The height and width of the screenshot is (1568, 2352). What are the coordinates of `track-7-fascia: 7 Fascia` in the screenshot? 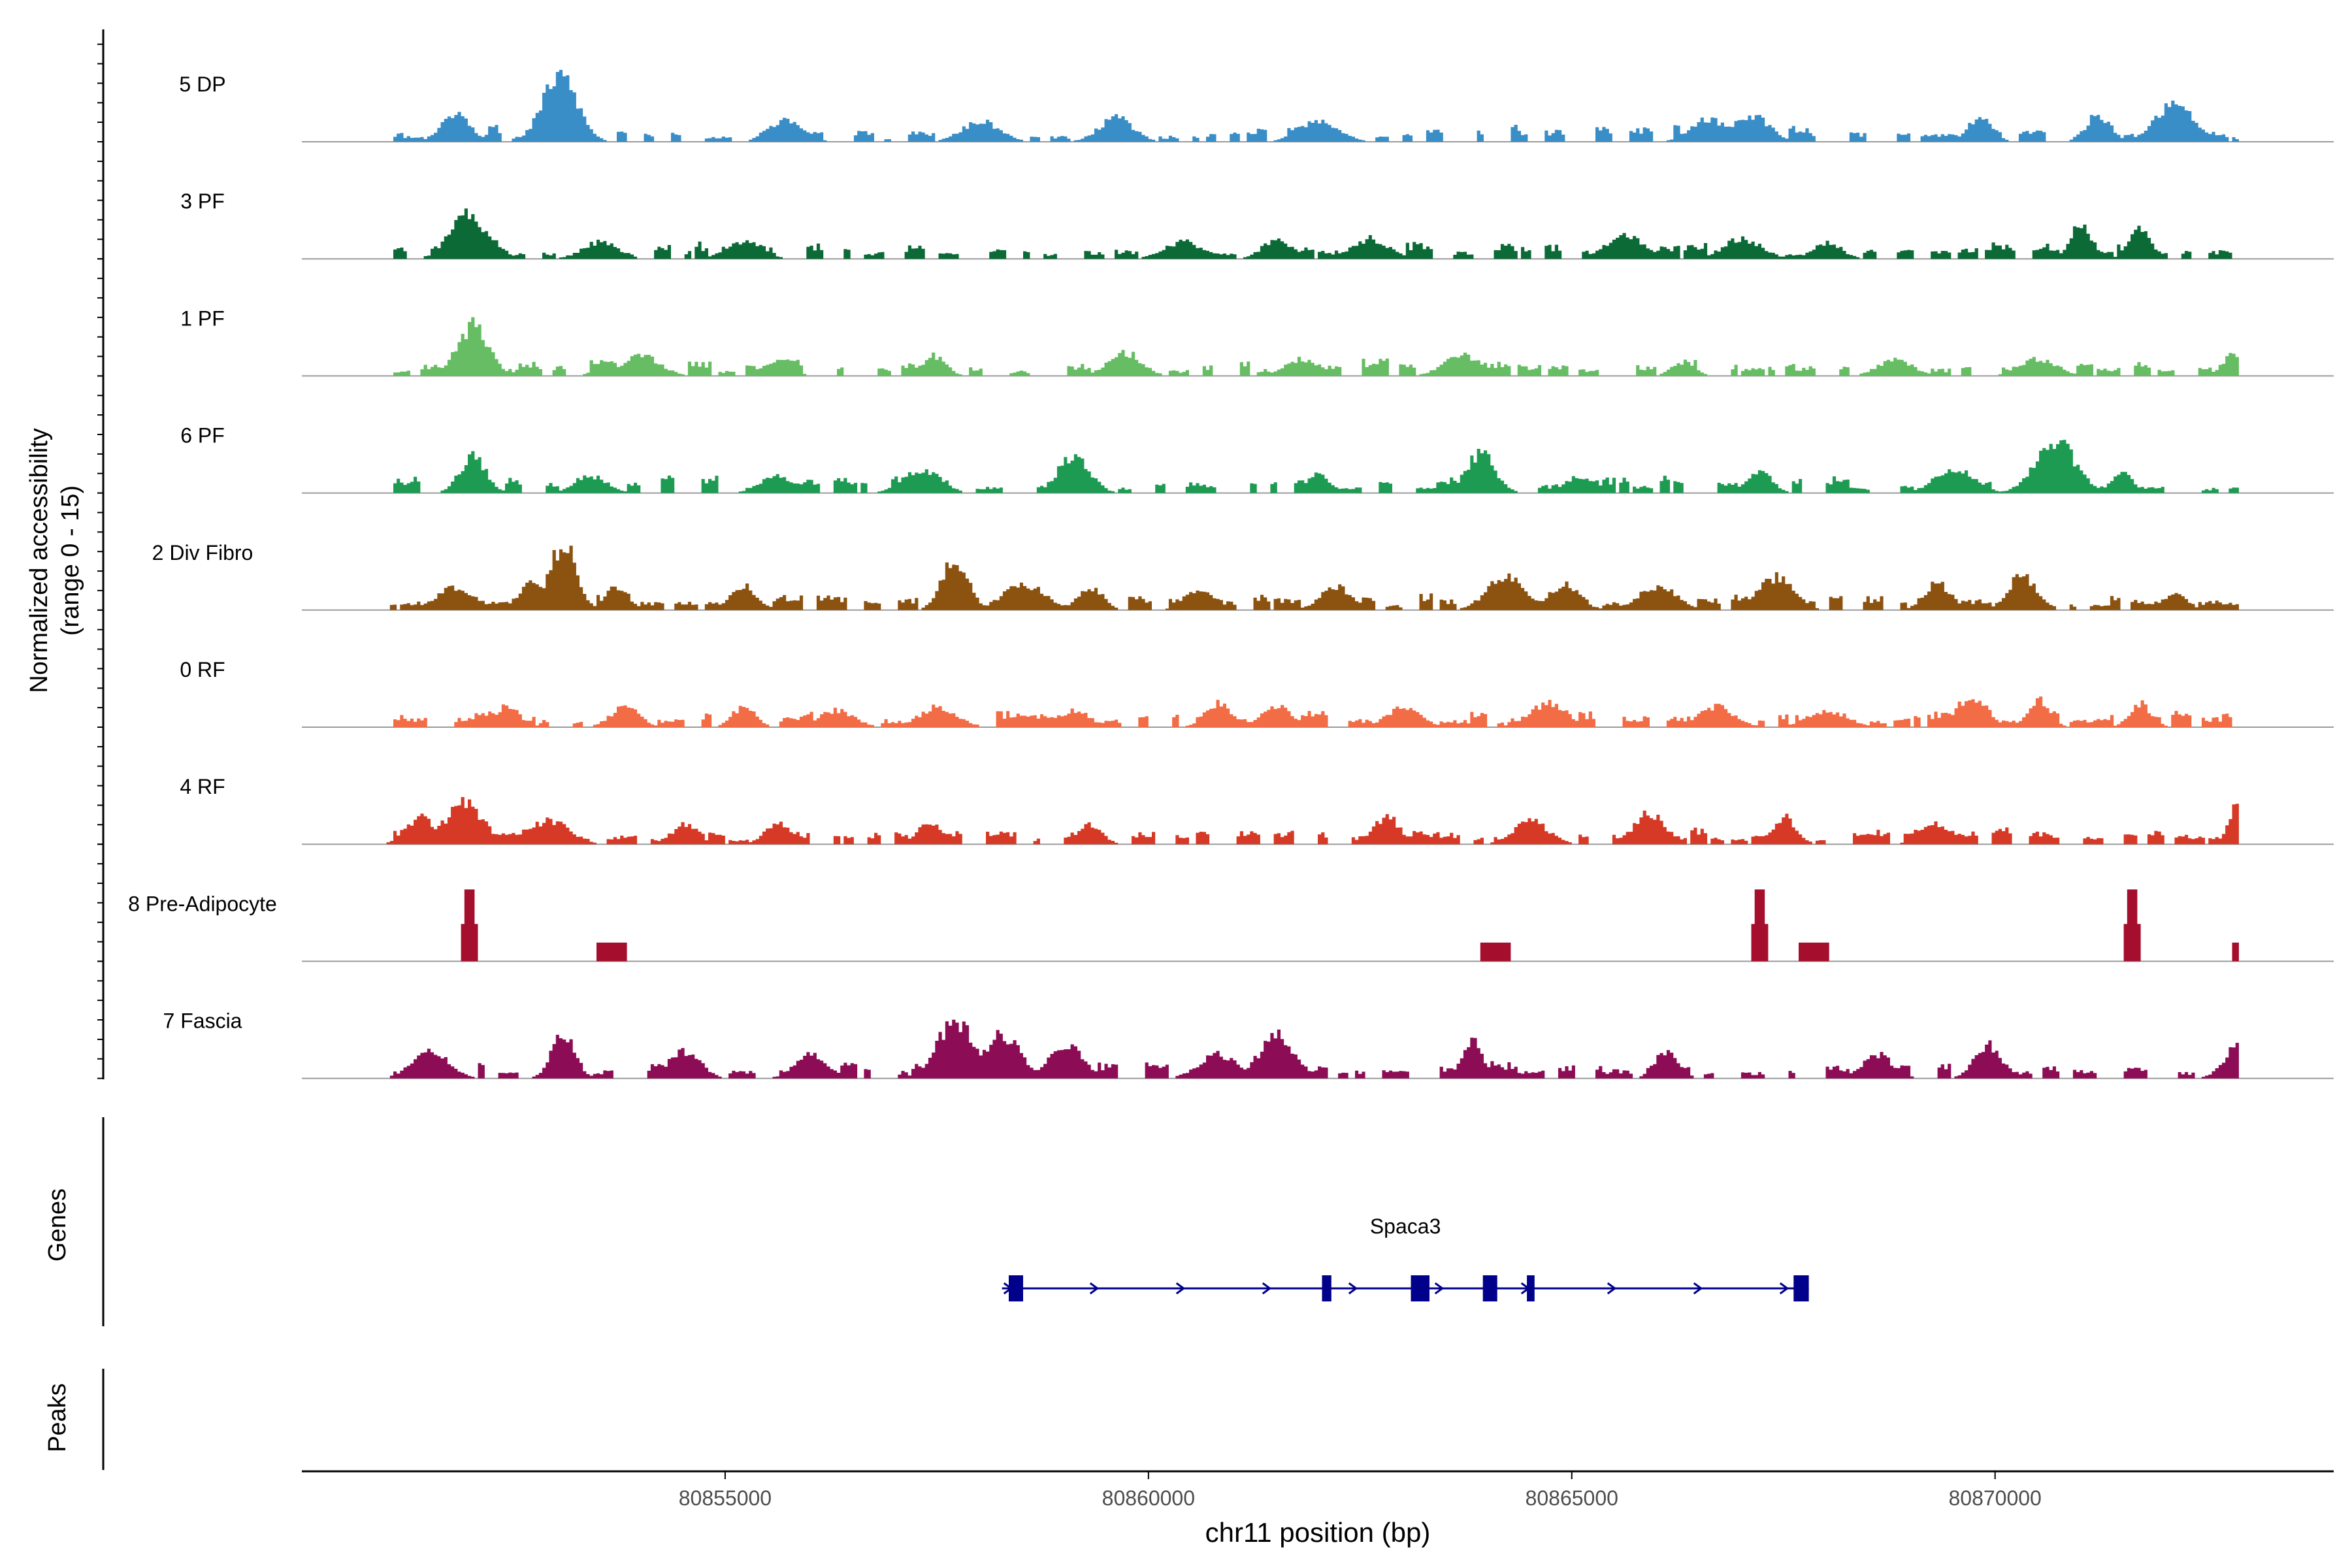 It's located at (1248, 1044).